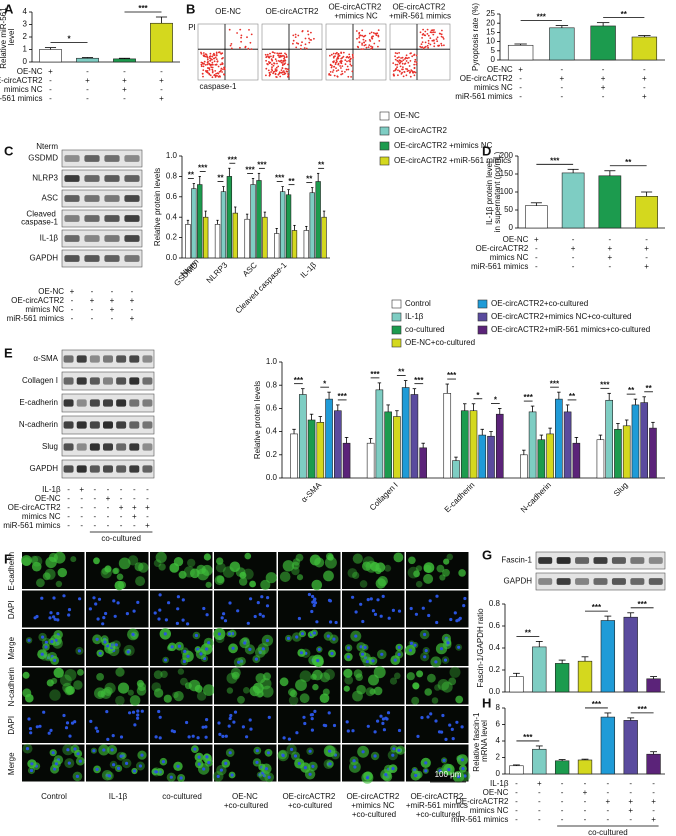 This screenshot has width=676, height=836. Describe the element at coordinates (11, 609) in the screenshot. I see `micrograph-row-label: DAPI` at that location.